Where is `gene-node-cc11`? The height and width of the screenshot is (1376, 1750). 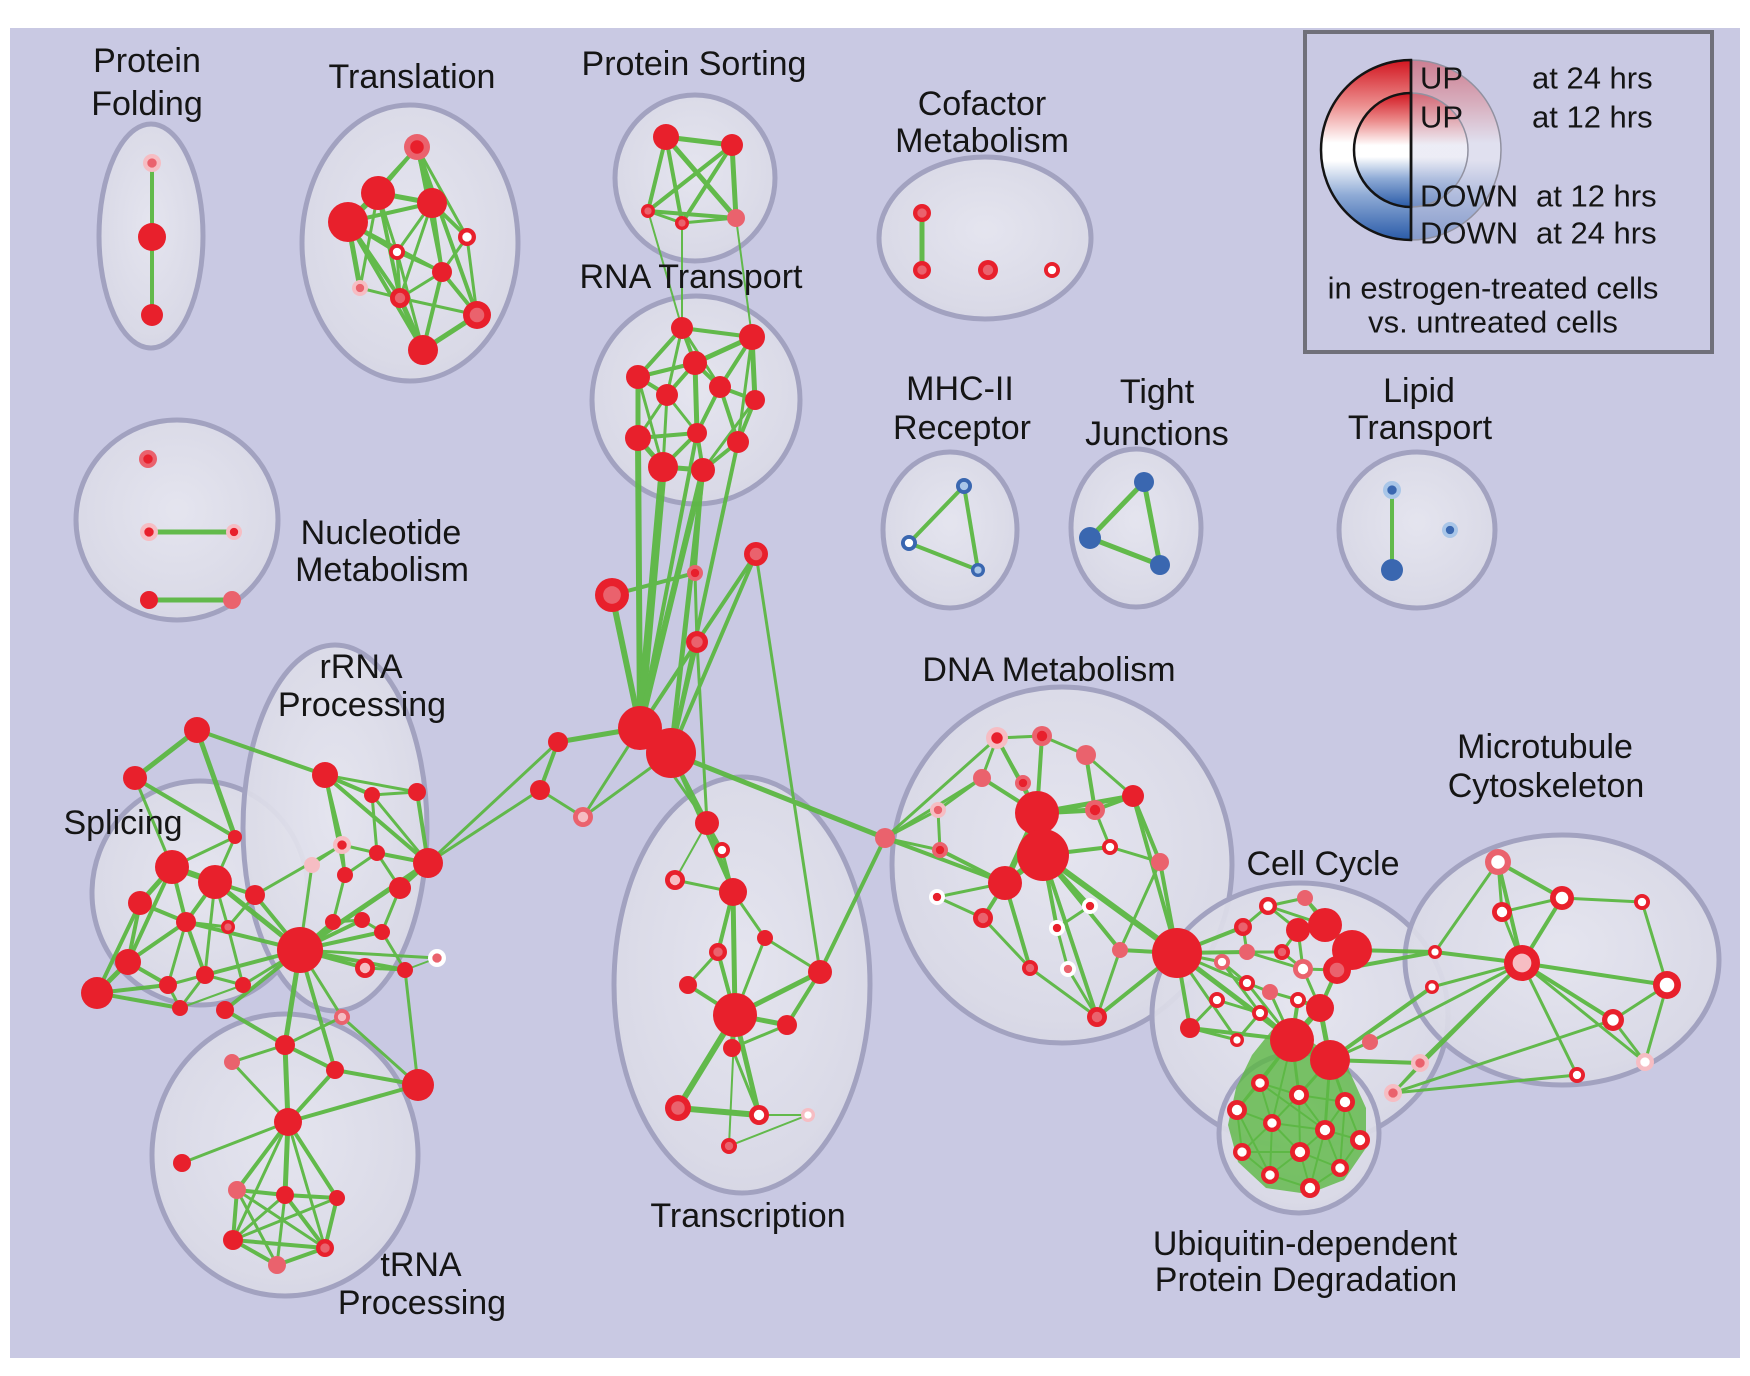 gene-node-cc11 is located at coordinates (1337, 970).